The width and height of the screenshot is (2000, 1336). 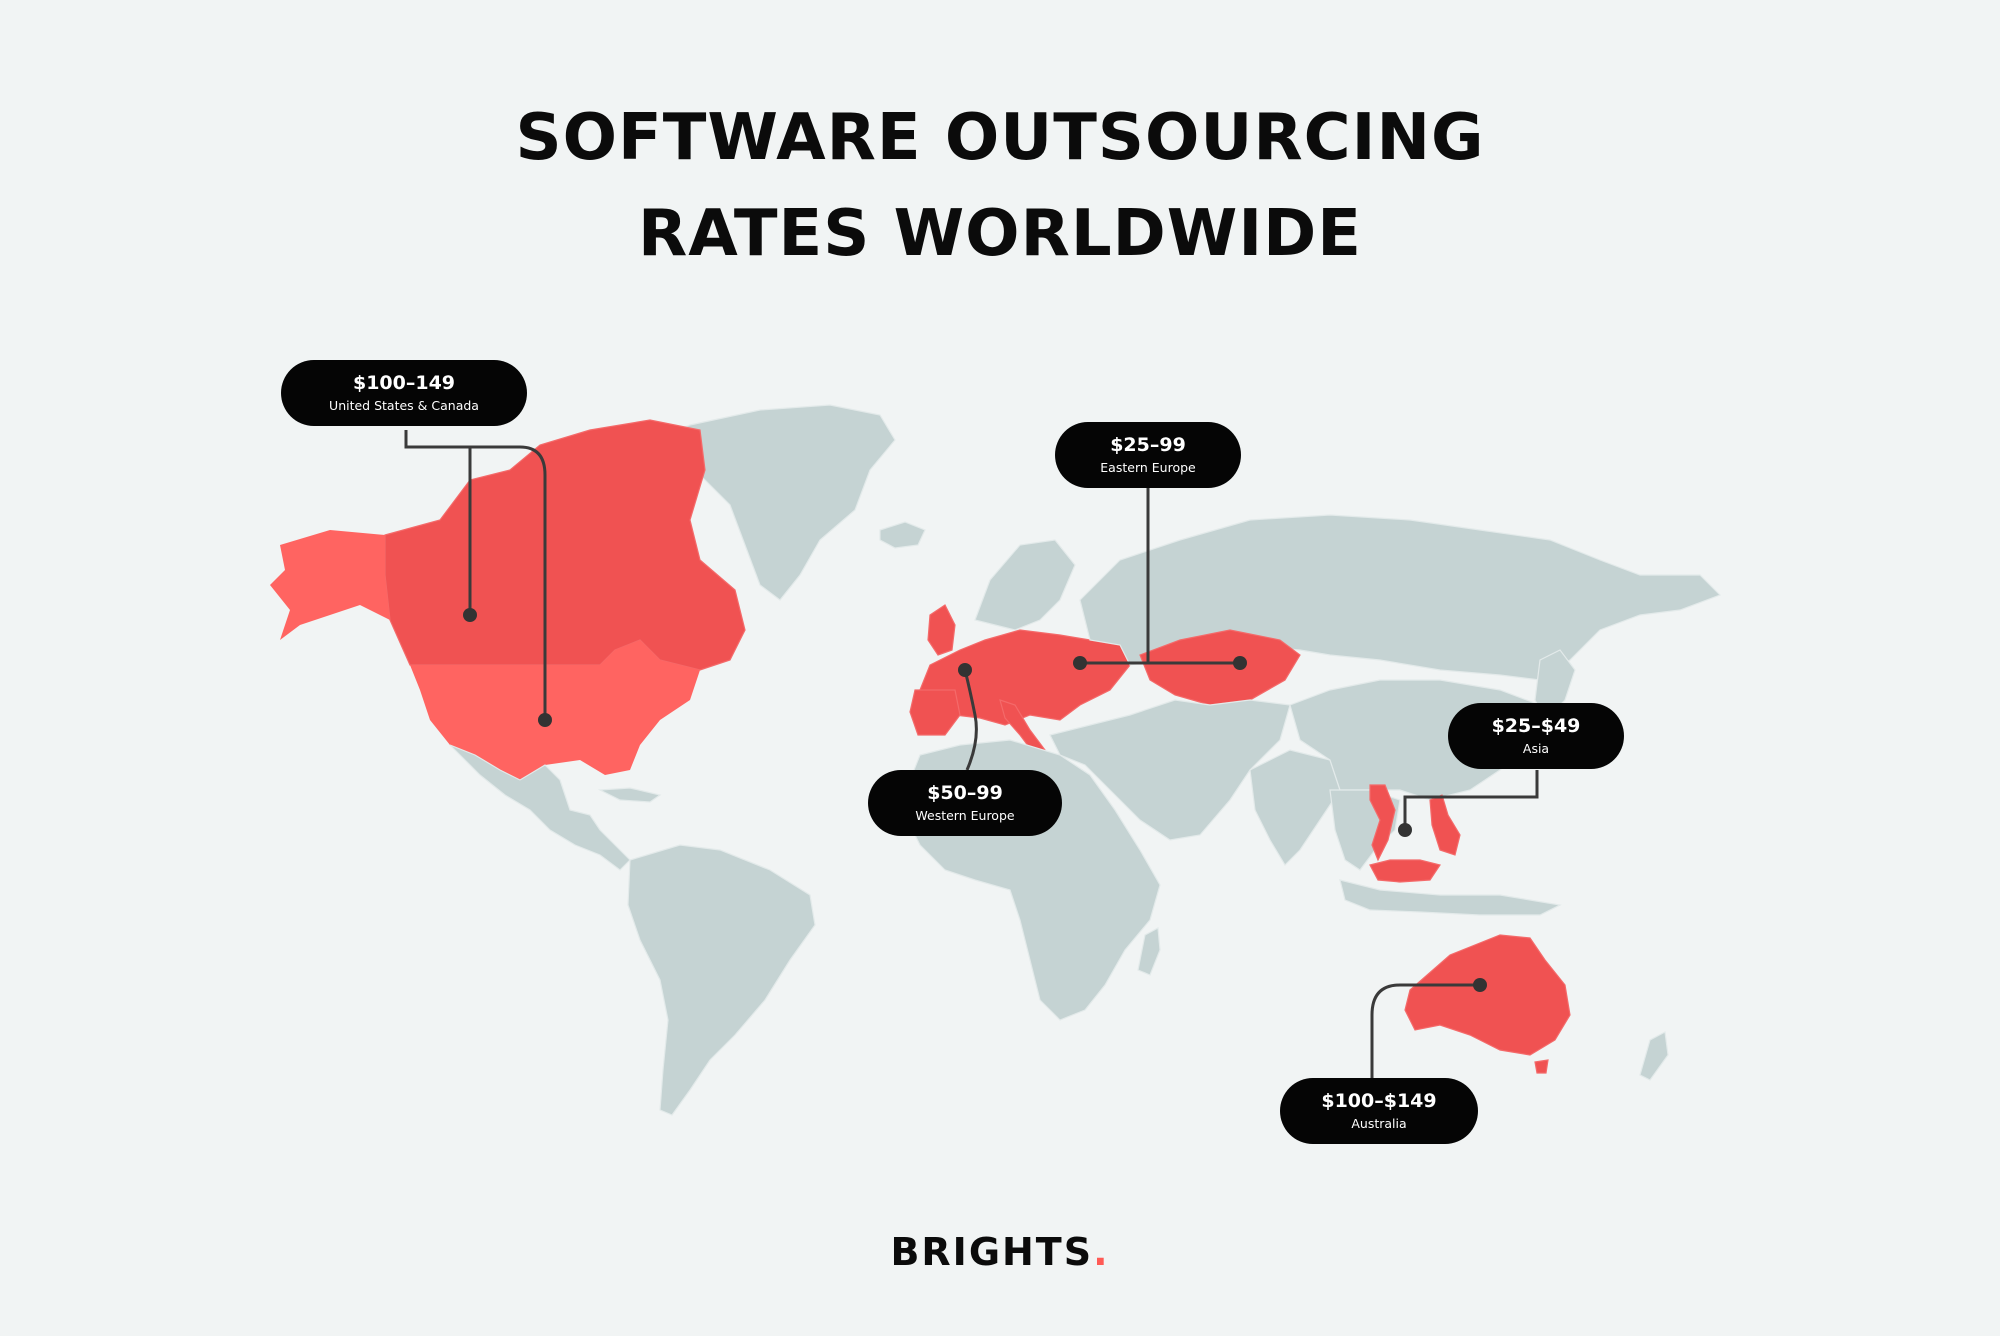 I want to click on callout-region: Australia, so click(x=1379, y=1123).